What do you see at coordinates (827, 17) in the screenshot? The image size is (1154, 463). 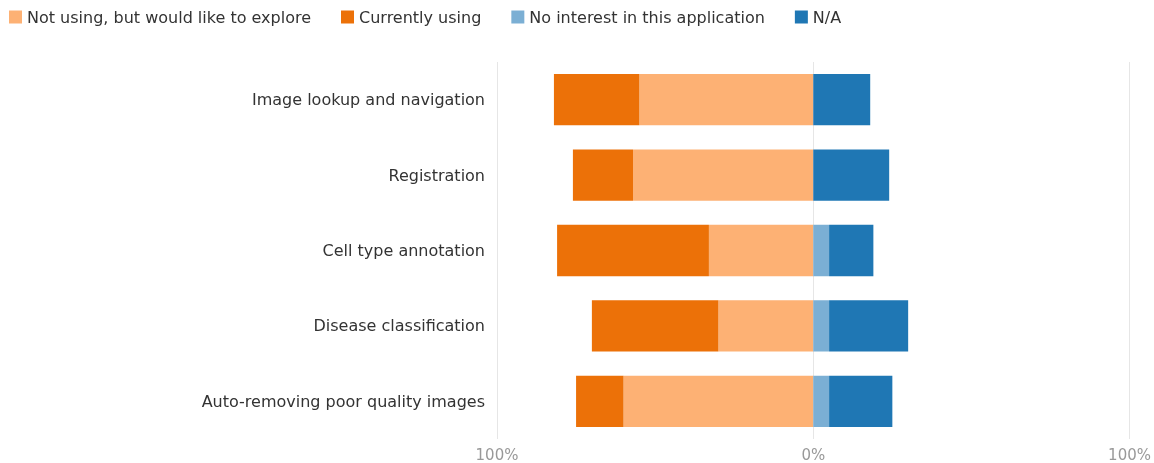 I see `legend-label: N/A` at bounding box center [827, 17].